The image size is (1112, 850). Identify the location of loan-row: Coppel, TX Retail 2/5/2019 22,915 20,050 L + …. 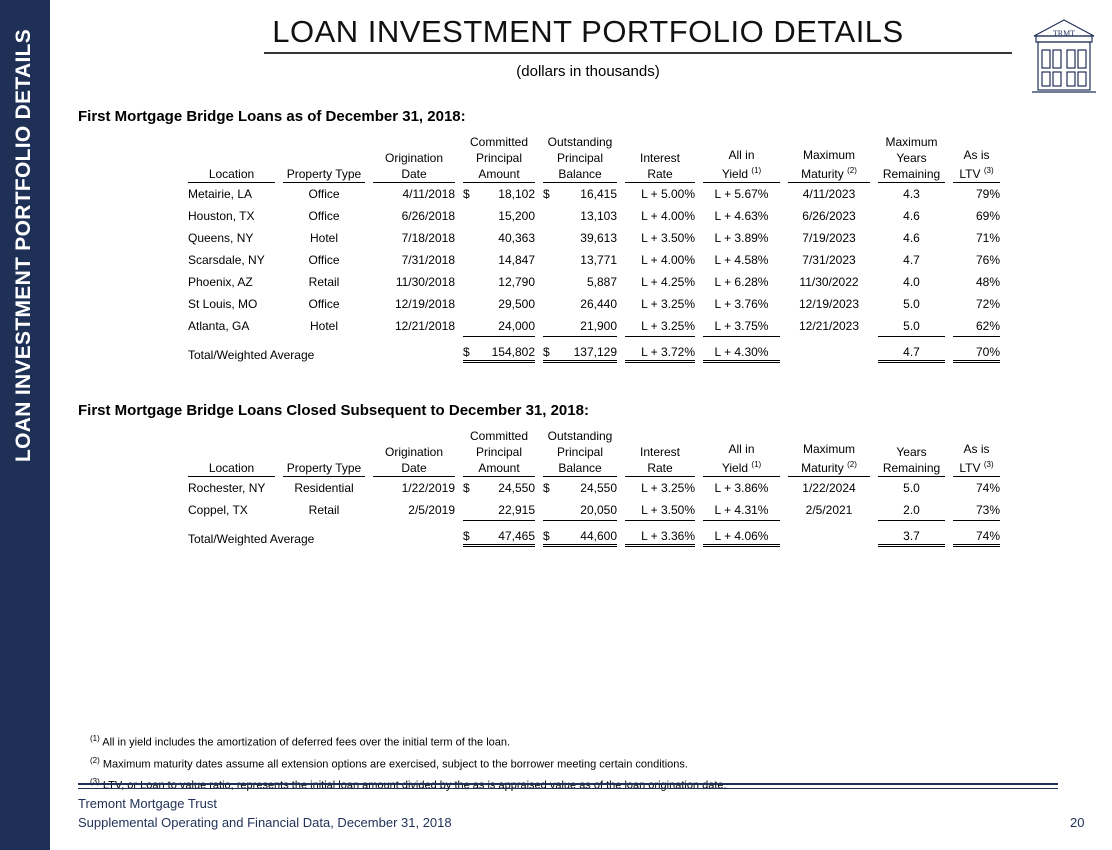
(594, 510).